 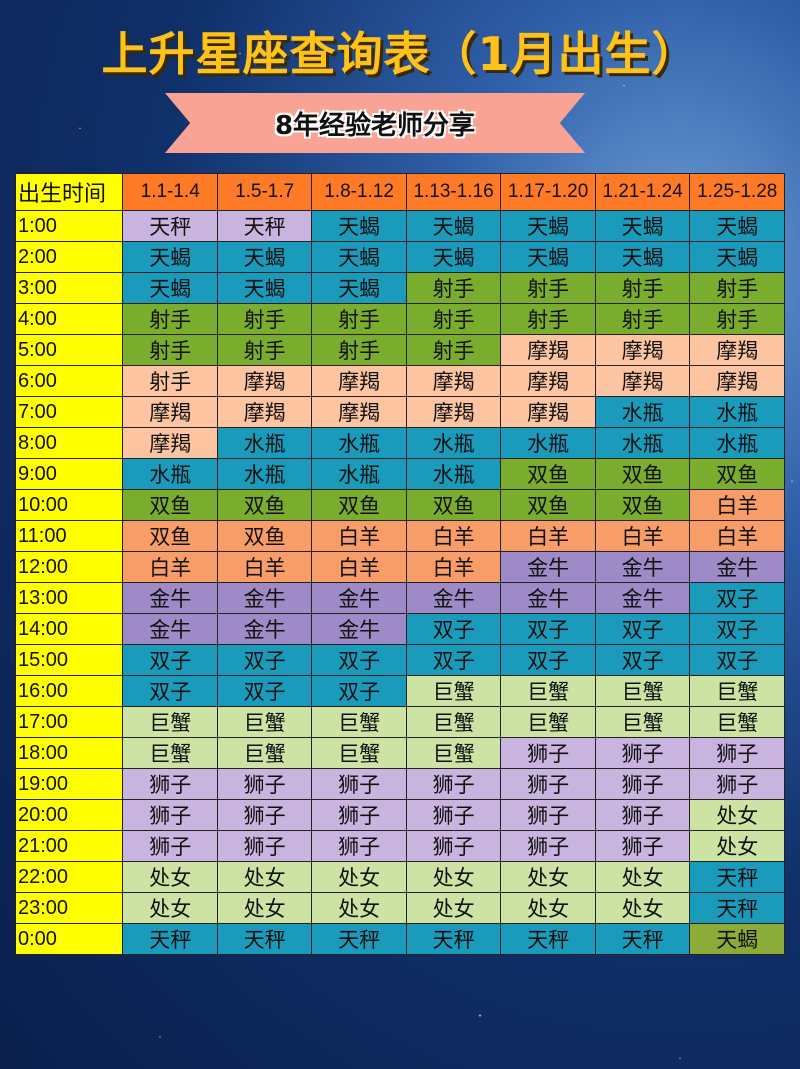 I want to click on birth-time-cell: 9:00, so click(x=69, y=474).